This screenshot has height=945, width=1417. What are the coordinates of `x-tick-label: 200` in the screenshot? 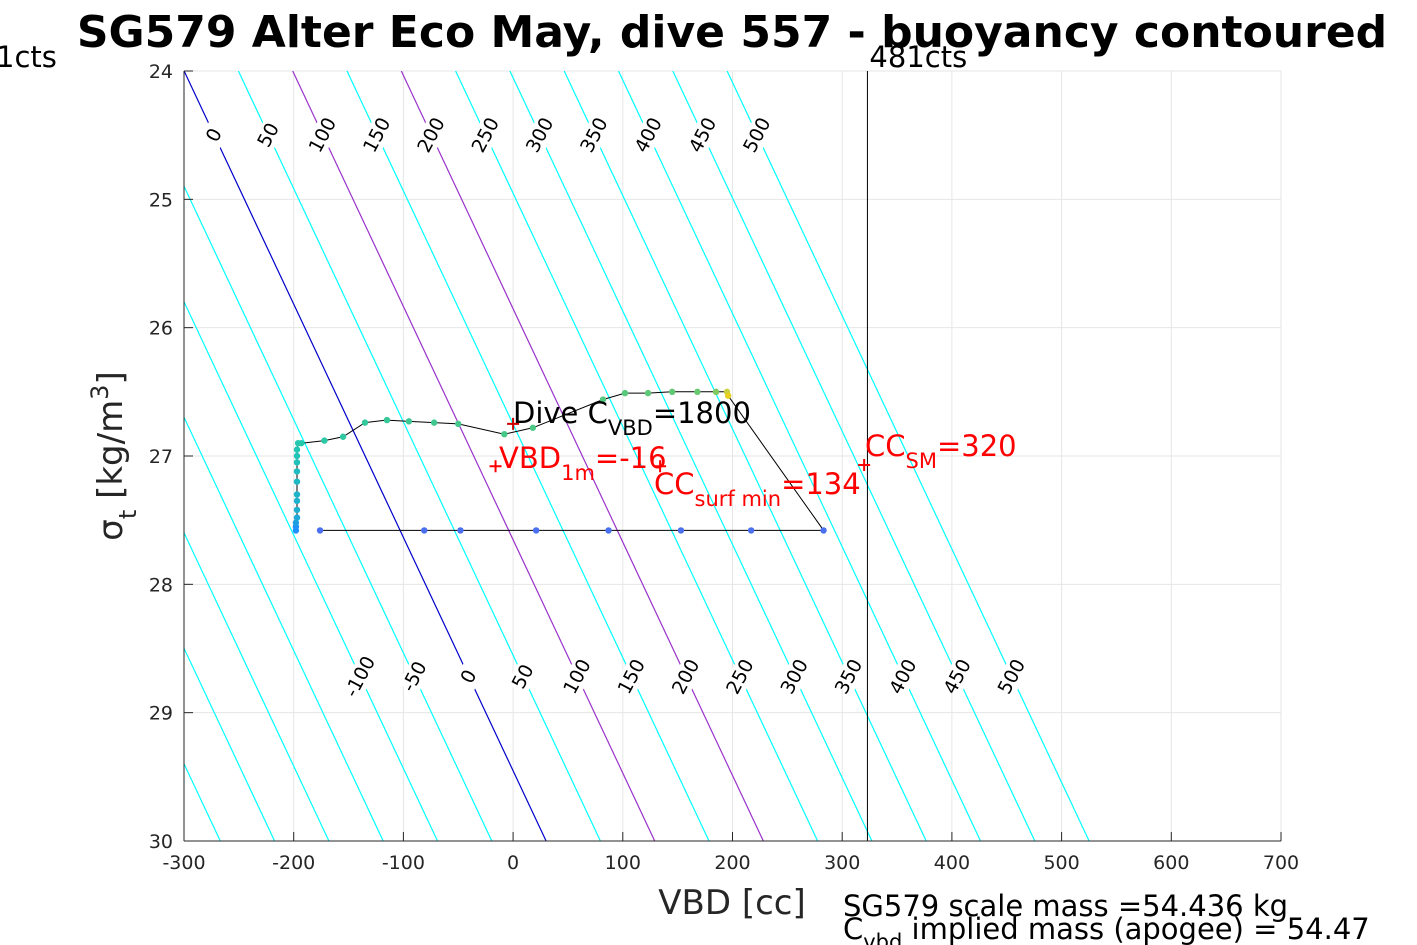 It's located at (732, 863).